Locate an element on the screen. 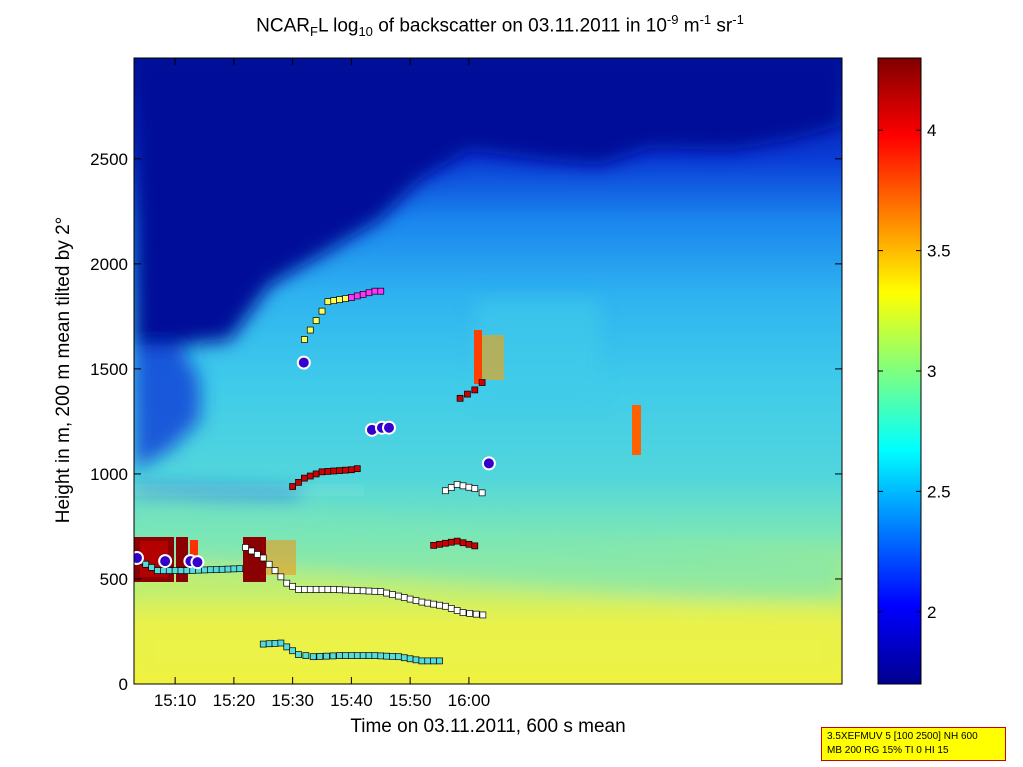  y-tick-label: 0 is located at coordinates (123, 684).